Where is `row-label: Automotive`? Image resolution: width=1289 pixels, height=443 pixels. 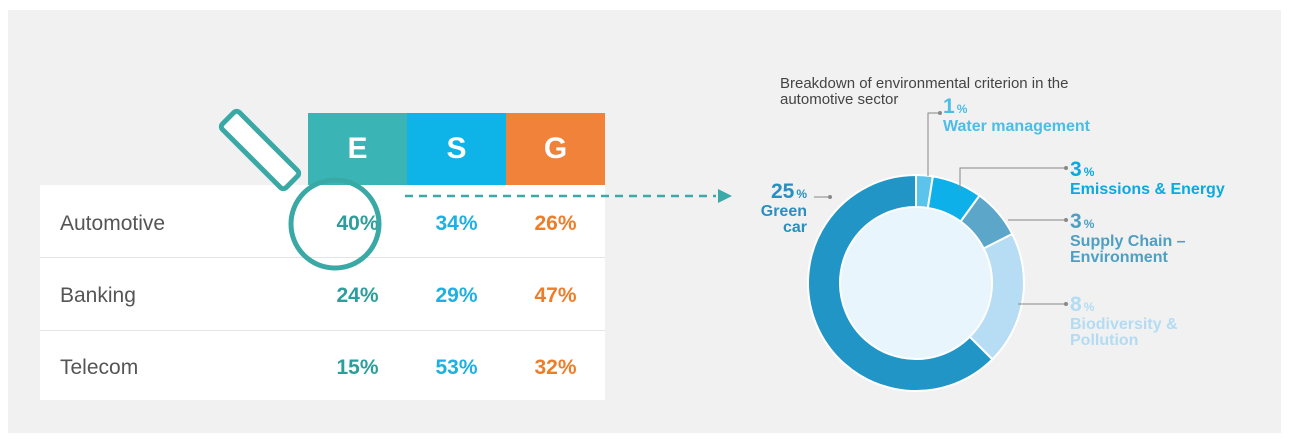
row-label: Automotive is located at coordinates (113, 223).